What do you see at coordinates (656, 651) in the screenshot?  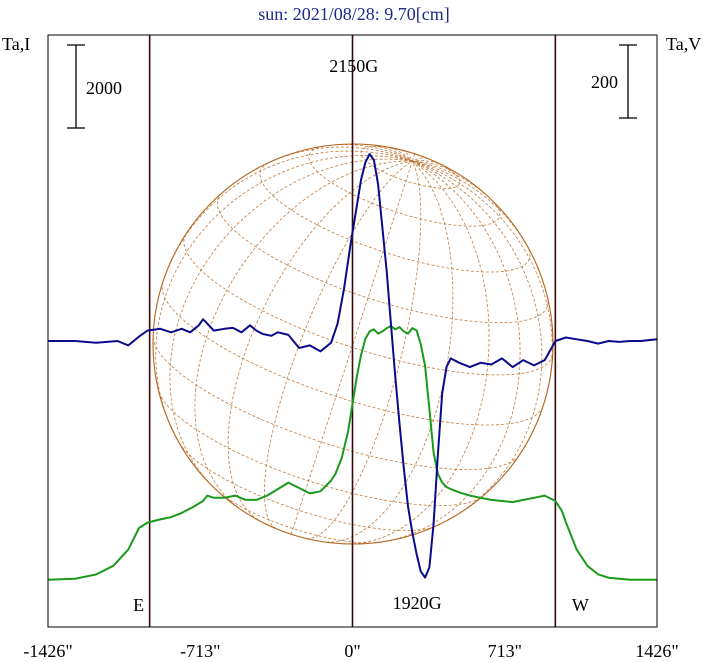 I see `x-tick-label: 1426"` at bounding box center [656, 651].